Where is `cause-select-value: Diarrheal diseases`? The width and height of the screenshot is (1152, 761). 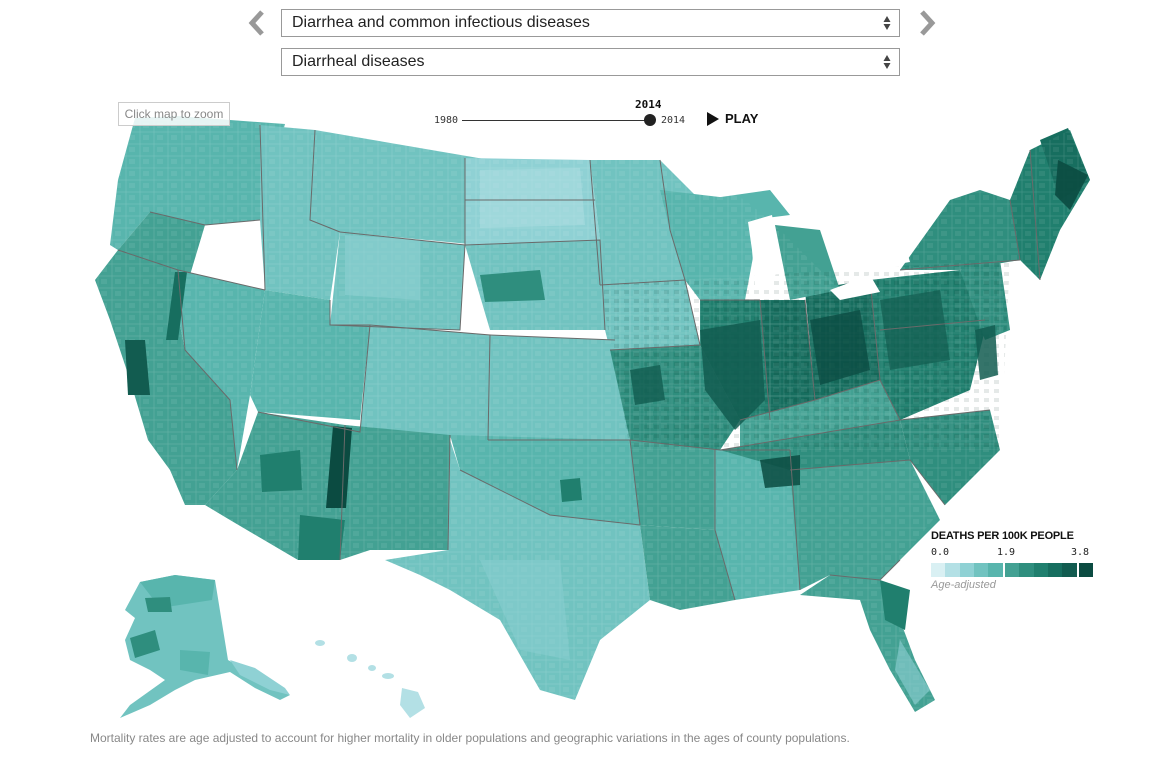 cause-select-value: Diarrheal diseases is located at coordinates (358, 61).